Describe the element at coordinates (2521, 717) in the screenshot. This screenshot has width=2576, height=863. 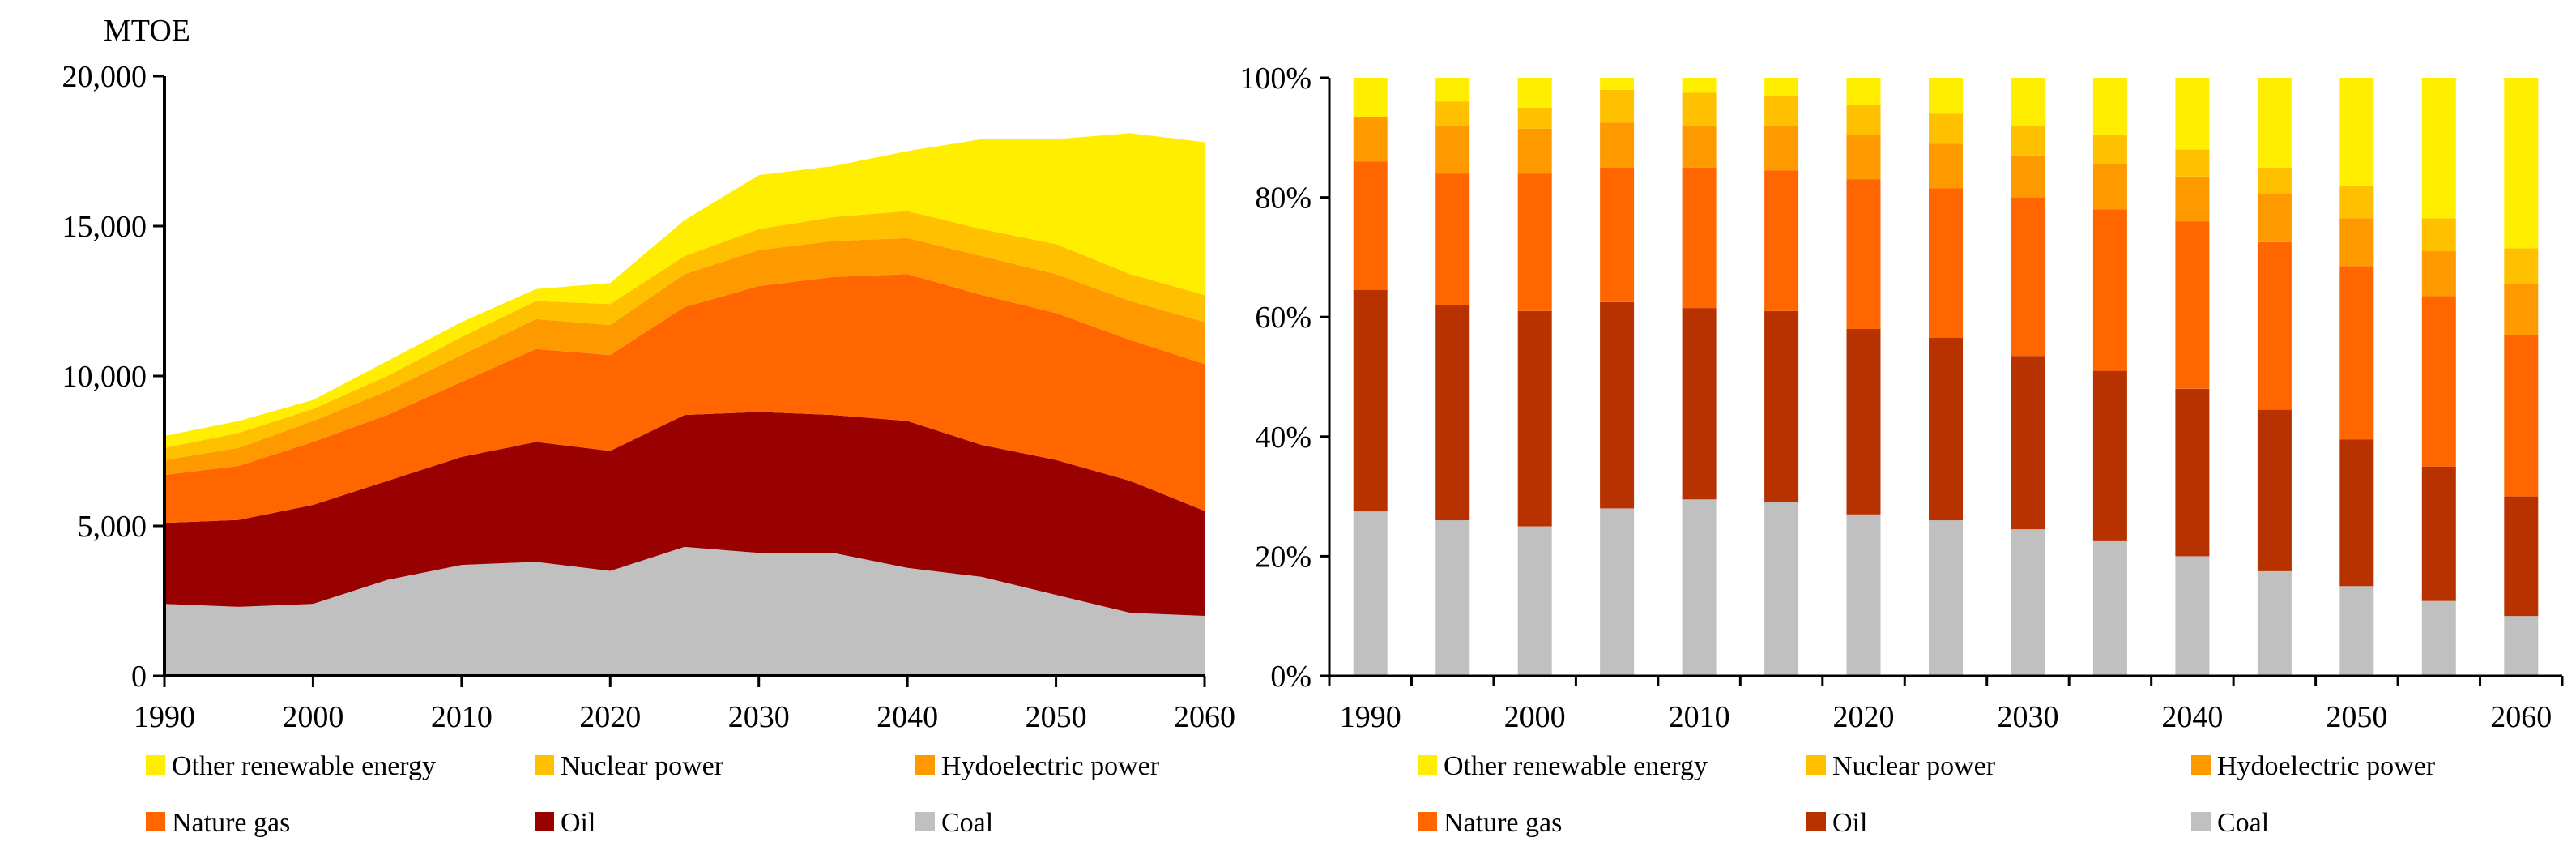
I see `right-x-tick-label: 2060` at that location.